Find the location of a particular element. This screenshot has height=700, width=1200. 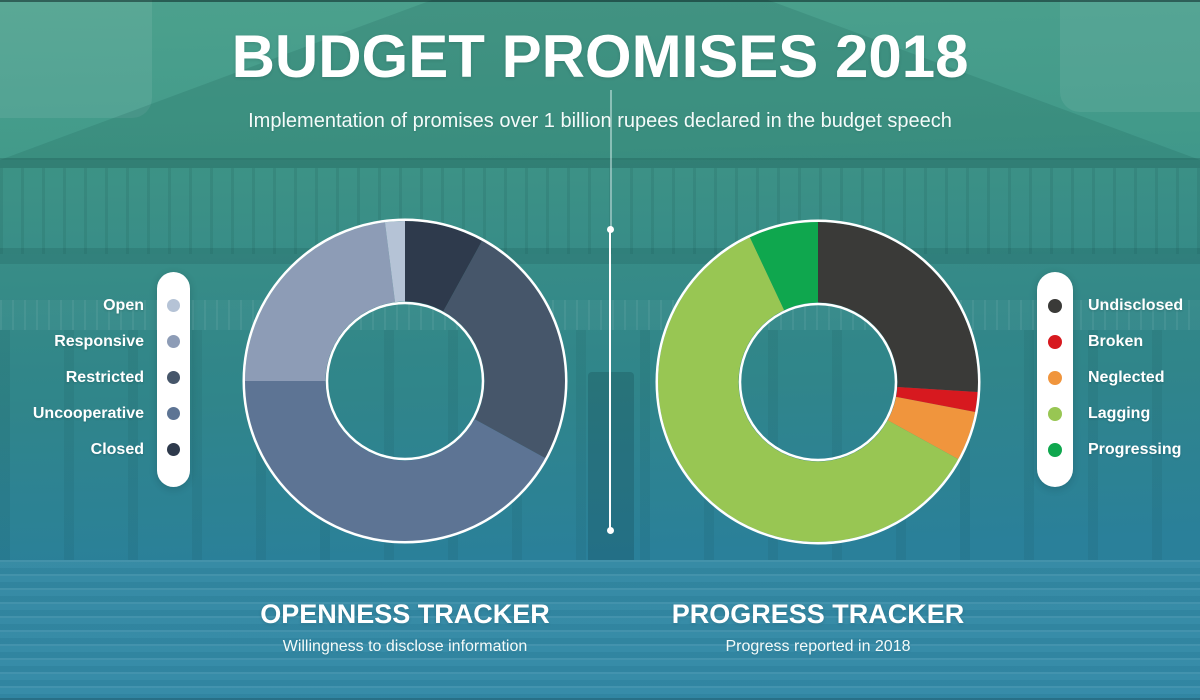

progress-slice-undisclosed is located at coordinates (898, 307).